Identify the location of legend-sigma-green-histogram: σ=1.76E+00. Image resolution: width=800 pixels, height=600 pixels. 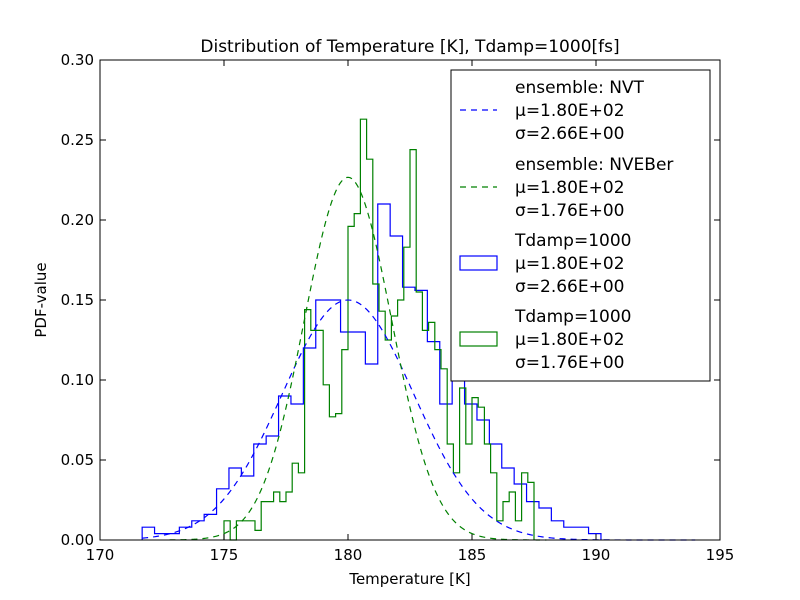
(570, 363).